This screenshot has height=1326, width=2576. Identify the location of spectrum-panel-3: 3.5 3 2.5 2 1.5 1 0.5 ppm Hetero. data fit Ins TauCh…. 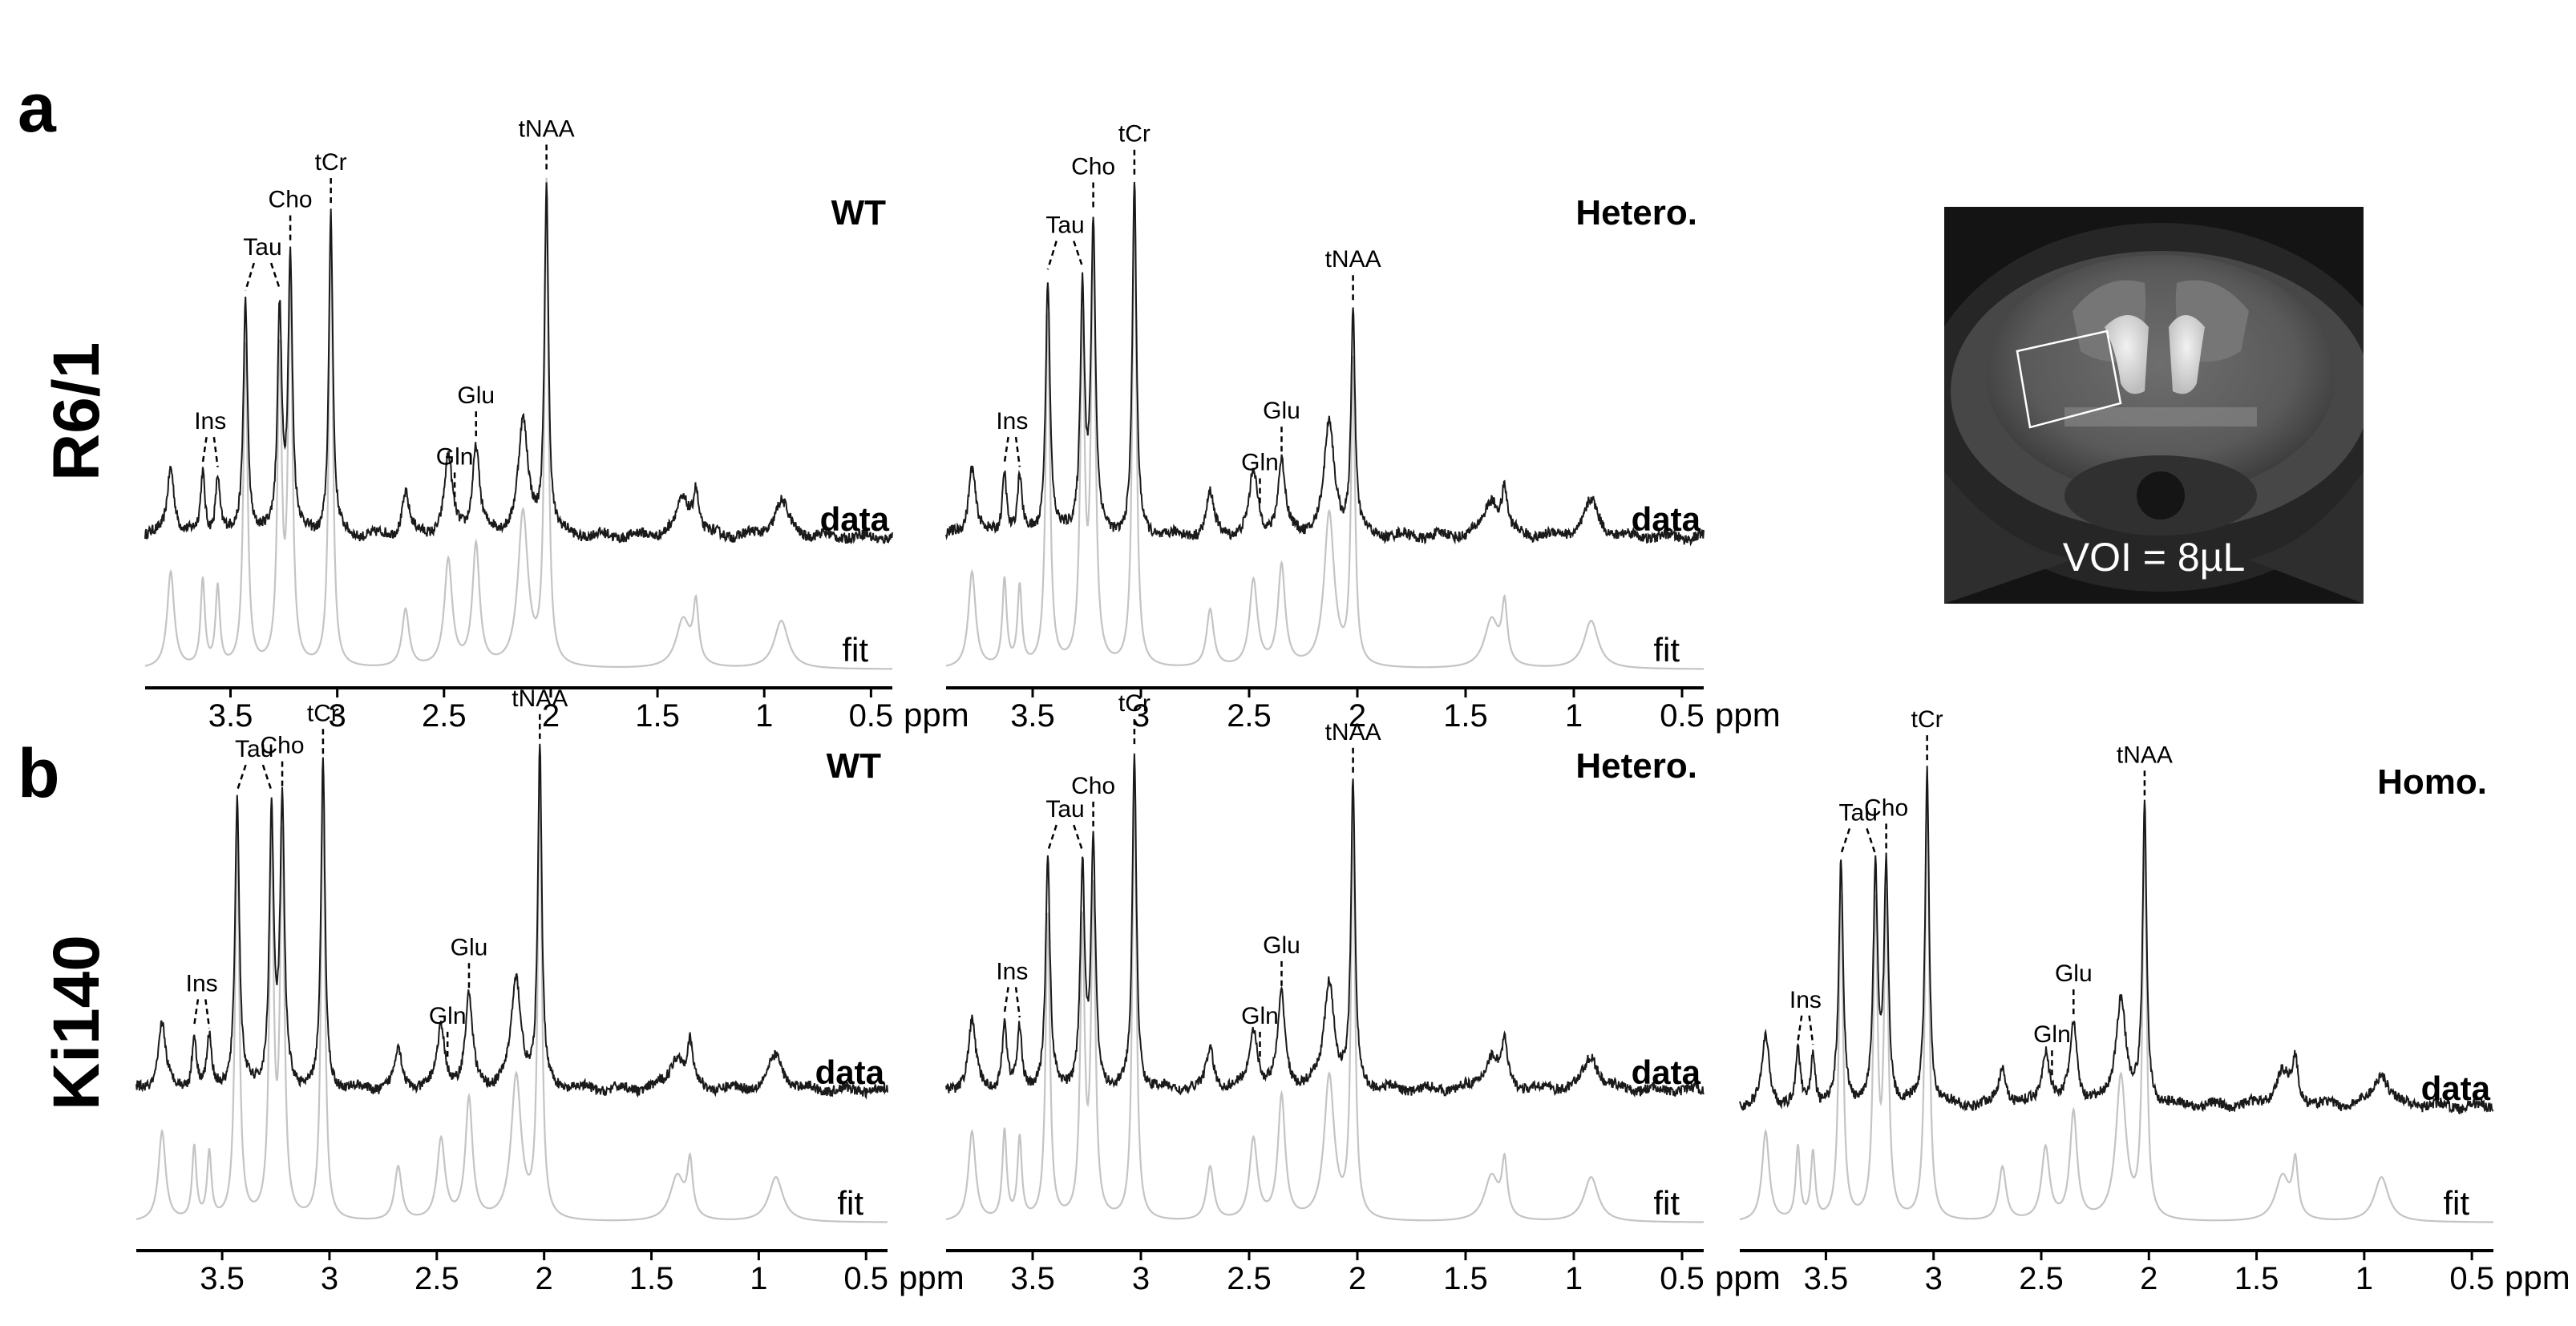
(1363, 993).